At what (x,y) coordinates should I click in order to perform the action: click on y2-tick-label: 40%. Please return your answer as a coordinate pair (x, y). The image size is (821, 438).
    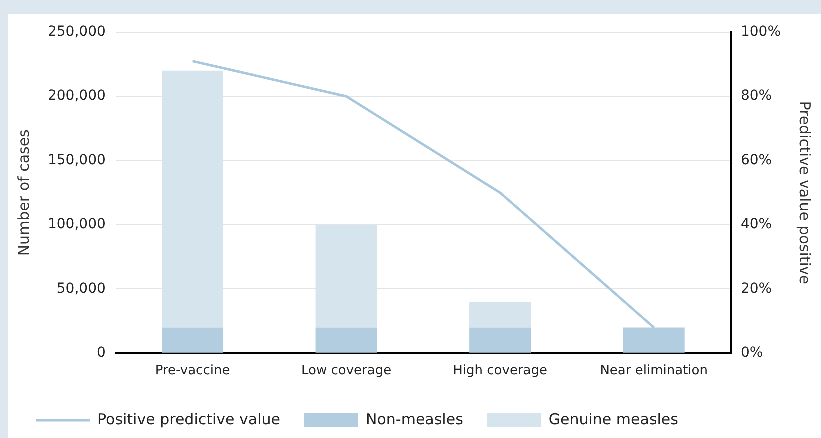
    Looking at the image, I should click on (756, 224).